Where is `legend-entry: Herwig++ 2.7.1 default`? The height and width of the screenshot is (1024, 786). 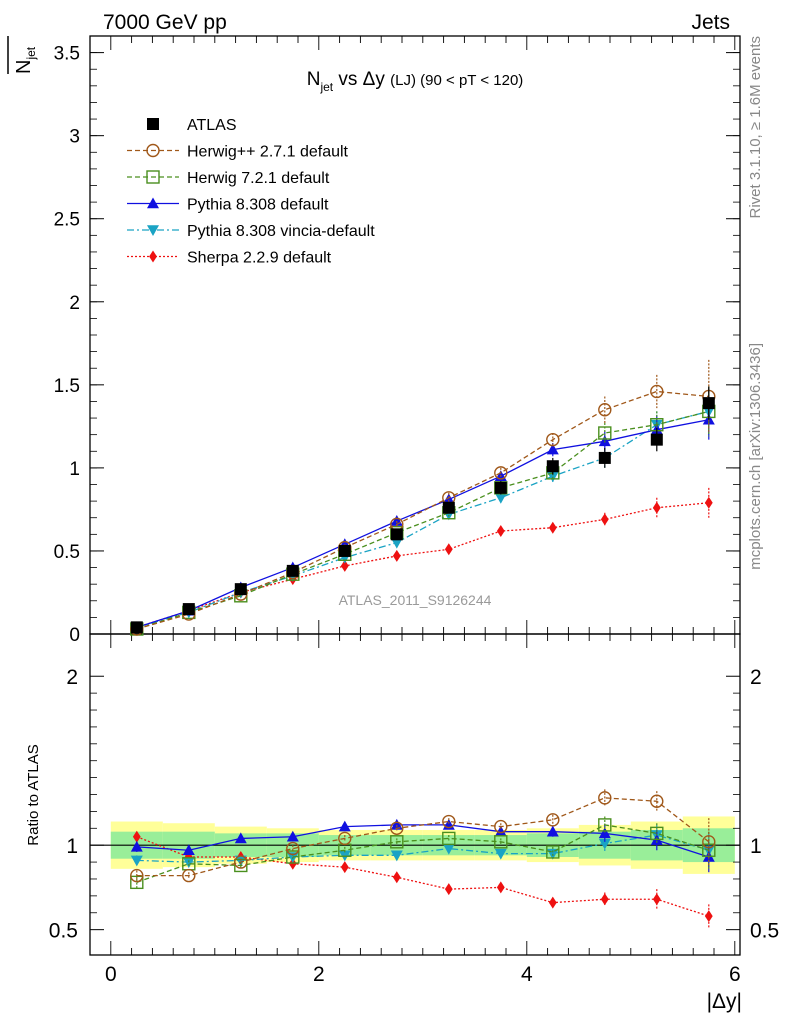
legend-entry: Herwig++ 2.7.1 default is located at coordinates (238, 152).